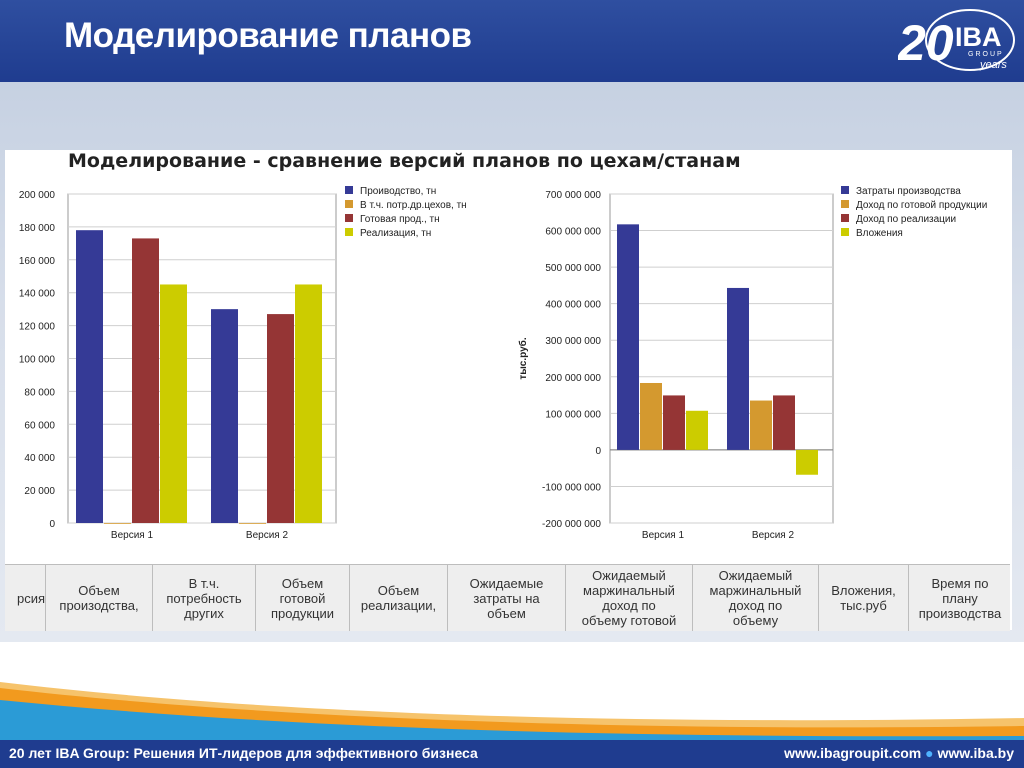 The image size is (1024, 768). Describe the element at coordinates (398, 191) in the screenshot. I see `legend-label: Проиводство, тн` at that location.